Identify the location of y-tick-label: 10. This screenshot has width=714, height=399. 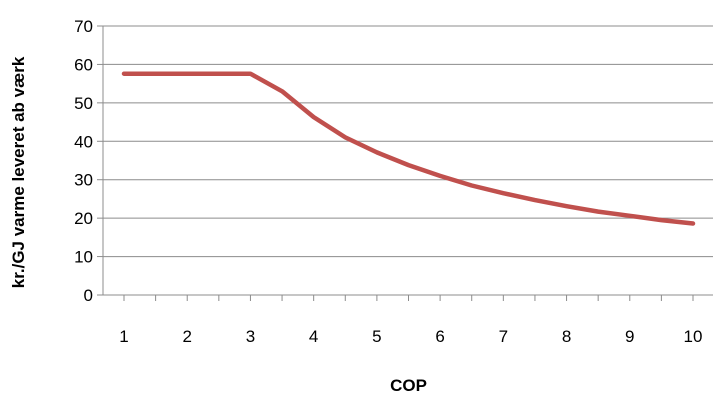
(83, 257).